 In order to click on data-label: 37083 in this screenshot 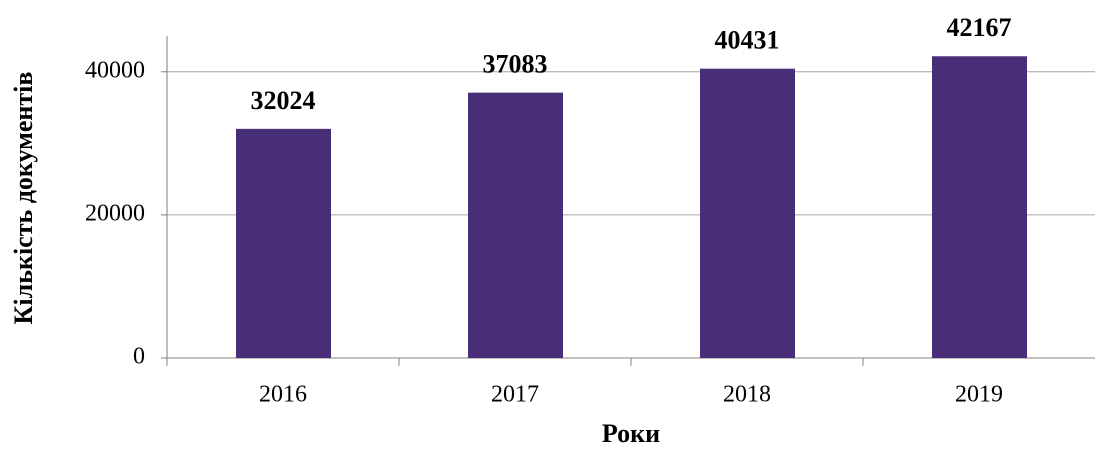, I will do `click(515, 64)`.